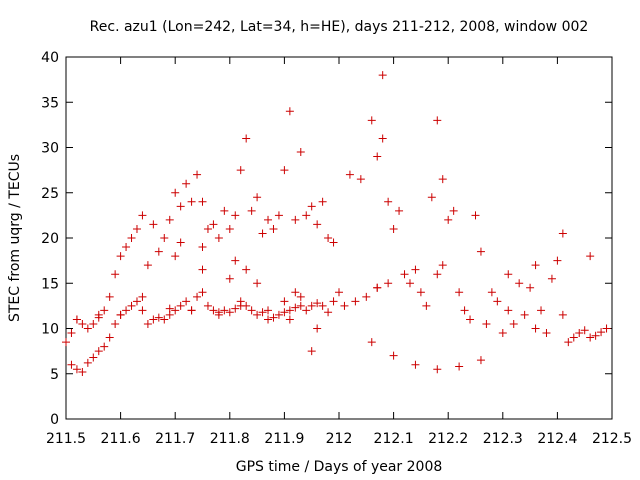 This screenshot has width=640, height=480. What do you see at coordinates (339, 467) in the screenshot?
I see `x-axis-label: GPS time / Days of year 2008` at bounding box center [339, 467].